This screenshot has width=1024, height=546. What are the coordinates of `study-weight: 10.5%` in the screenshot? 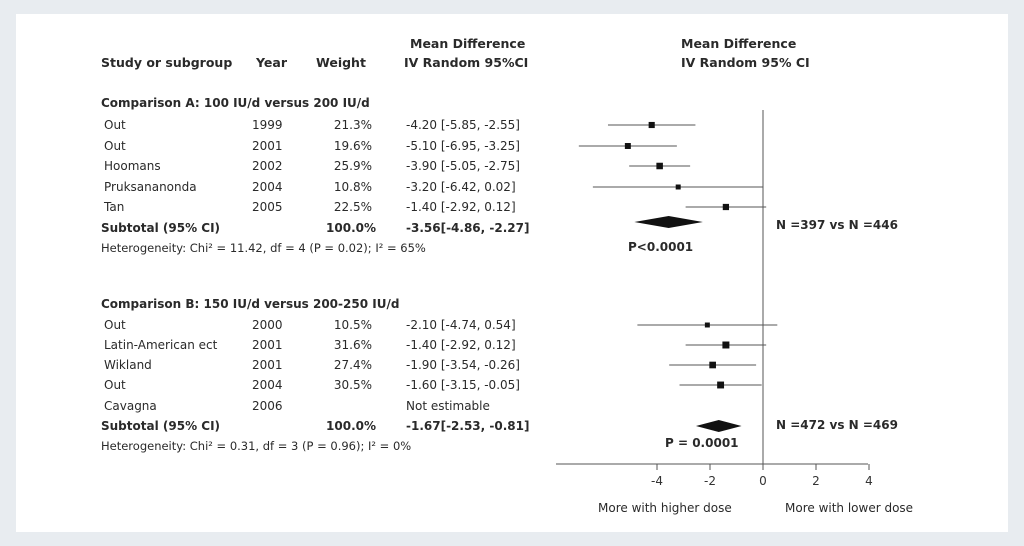 It's located at (352, 325).